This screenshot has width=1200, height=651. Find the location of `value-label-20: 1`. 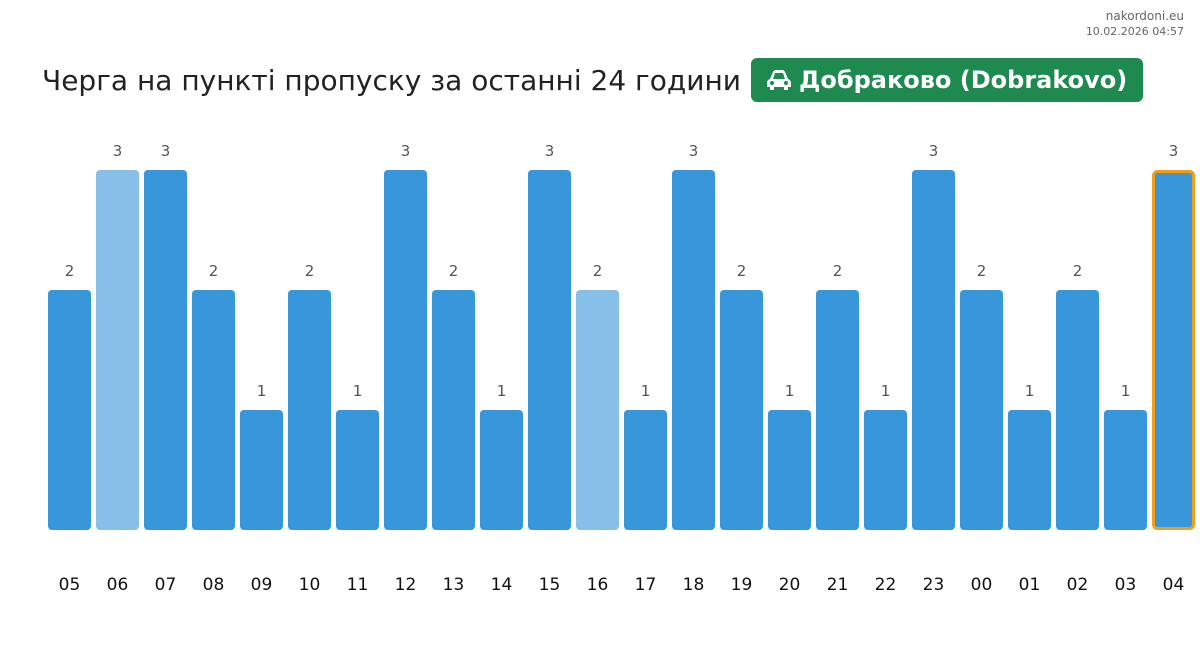

value-label-20: 1 is located at coordinates (790, 391).